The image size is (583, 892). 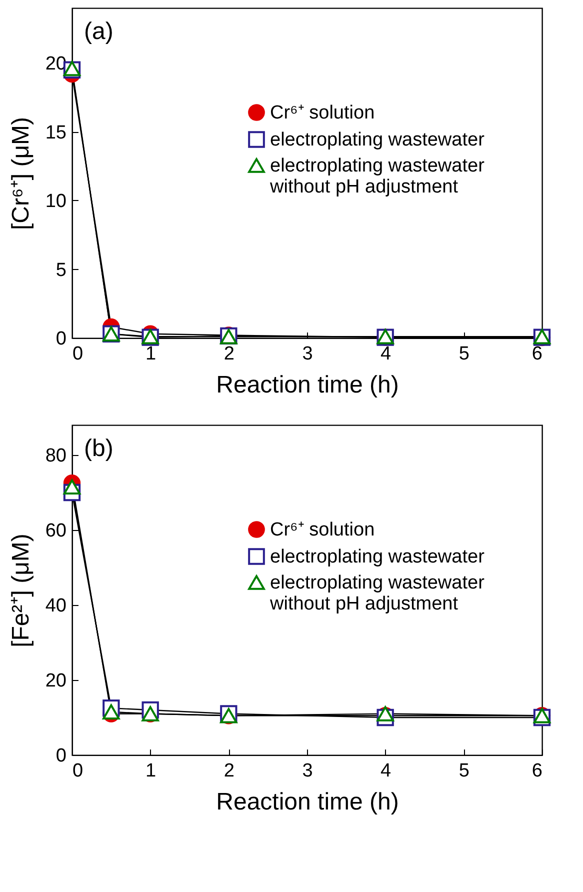 What do you see at coordinates (55, 133) in the screenshot?
I see `y-tick-label: 15` at bounding box center [55, 133].